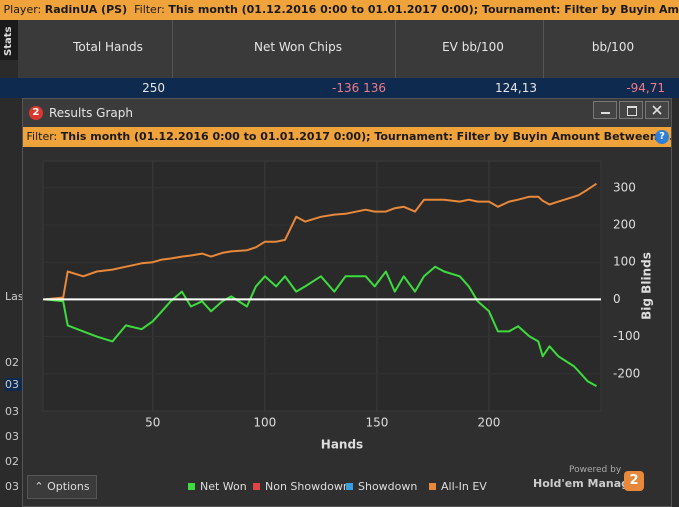 The height and width of the screenshot is (507, 679). I want to click on powered-by: Powered by, so click(595, 470).